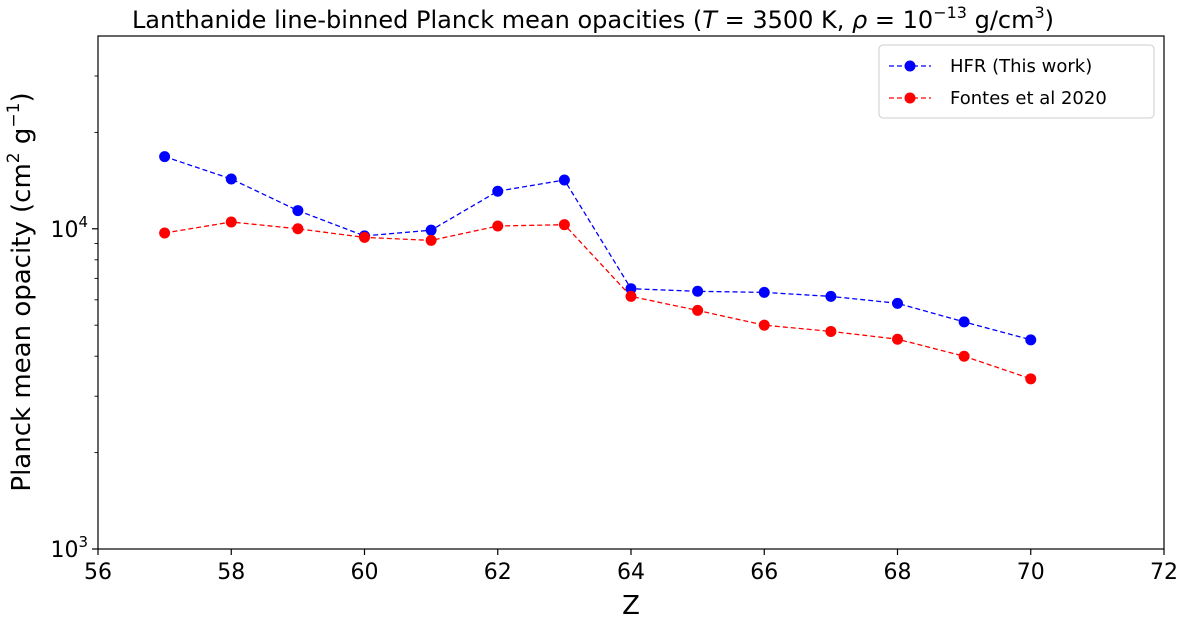  Describe the element at coordinates (1031, 572) in the screenshot. I see `x-tick-label: 70` at that location.